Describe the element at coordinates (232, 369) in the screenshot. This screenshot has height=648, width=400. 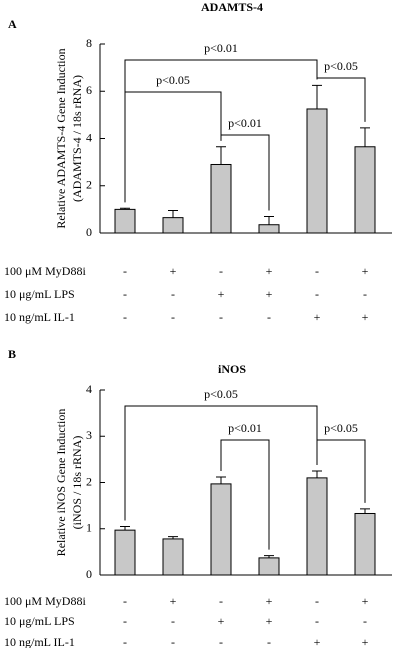
I see `chart-title: iNOS` at that location.